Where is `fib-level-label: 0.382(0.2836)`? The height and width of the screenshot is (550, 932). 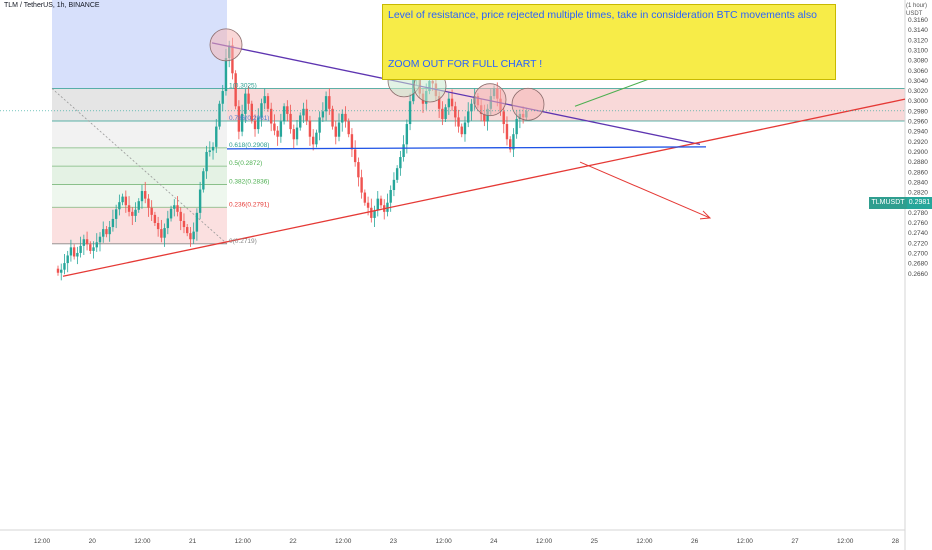
fib-level-label: 0.382(0.2836) is located at coordinates (249, 181).